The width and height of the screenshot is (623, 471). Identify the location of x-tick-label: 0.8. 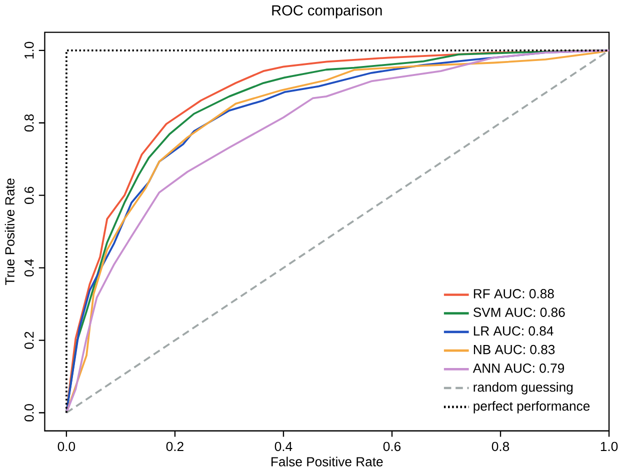
(501, 447).